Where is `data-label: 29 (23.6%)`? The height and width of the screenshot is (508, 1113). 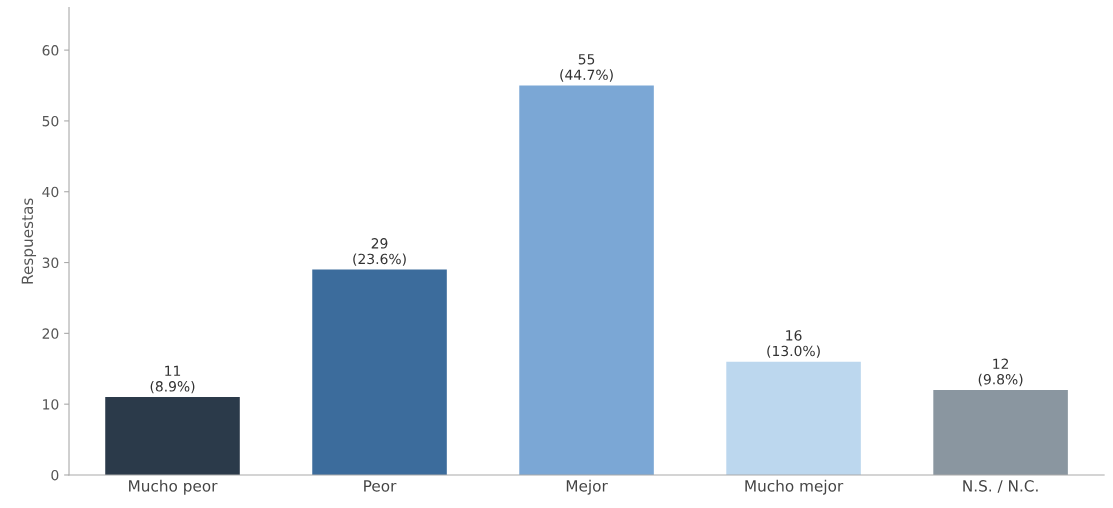
data-label: 29 (23.6%) is located at coordinates (379, 252).